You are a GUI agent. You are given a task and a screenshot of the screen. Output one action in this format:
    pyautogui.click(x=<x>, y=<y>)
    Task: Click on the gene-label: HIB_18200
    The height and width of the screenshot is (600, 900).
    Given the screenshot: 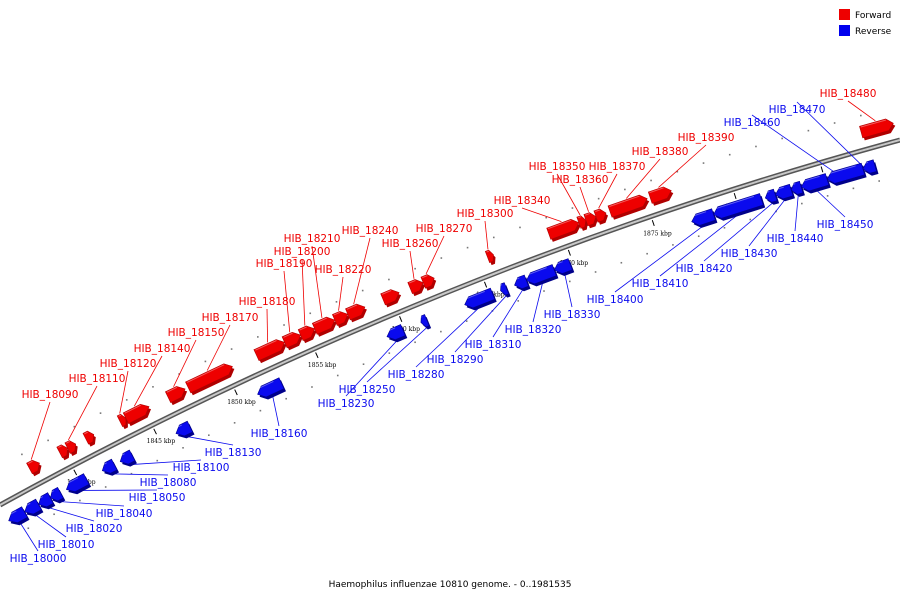 What is the action you would take?
    pyautogui.click(x=302, y=252)
    